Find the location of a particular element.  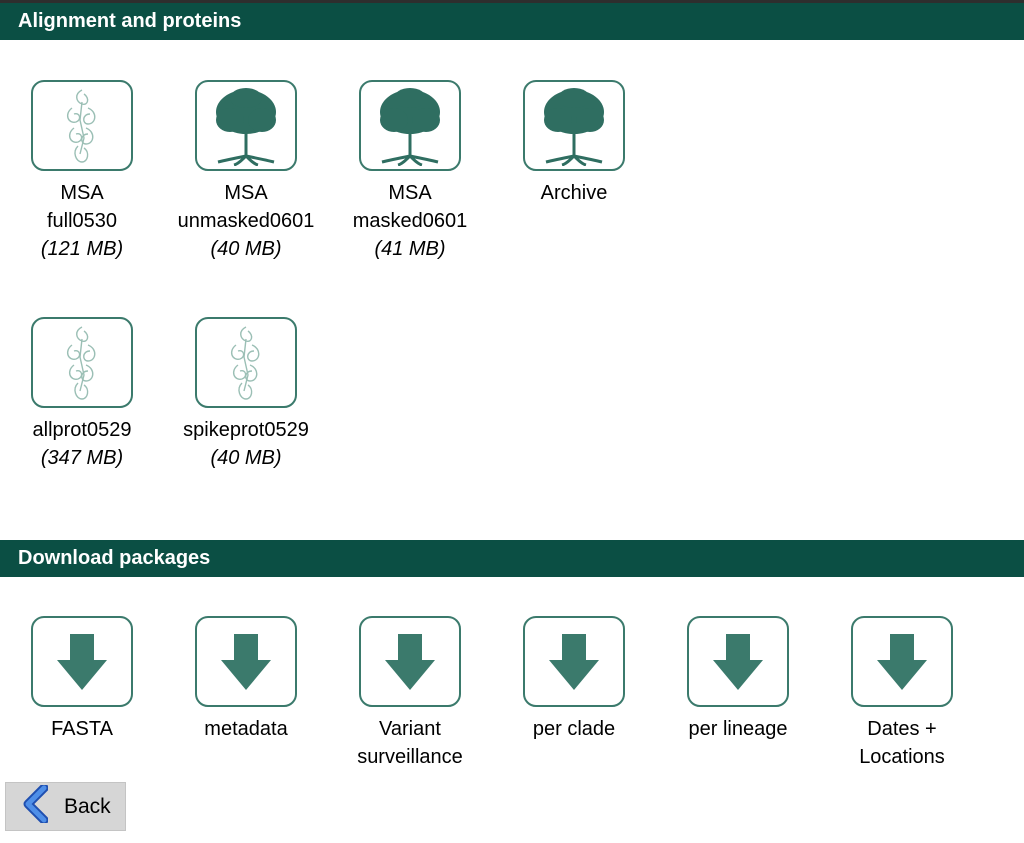

item-label: Archive is located at coordinates (574, 193).